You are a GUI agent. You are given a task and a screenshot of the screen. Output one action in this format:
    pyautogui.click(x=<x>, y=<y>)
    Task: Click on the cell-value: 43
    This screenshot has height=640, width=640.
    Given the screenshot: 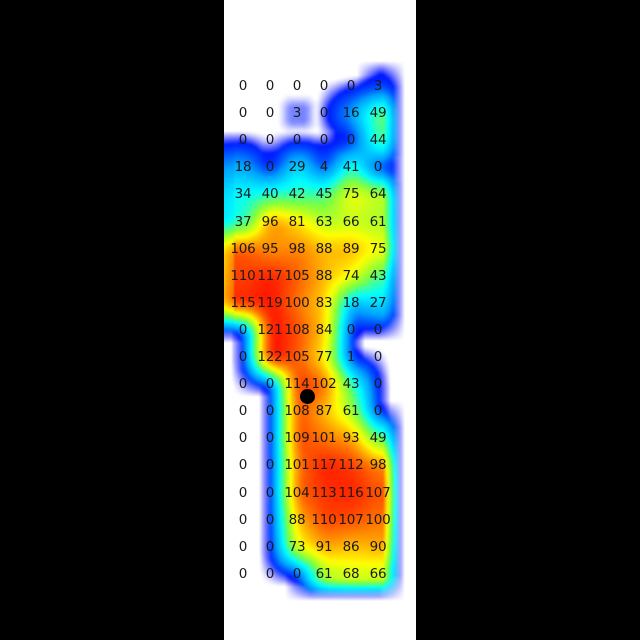 What is the action you would take?
    pyautogui.click(x=351, y=384)
    